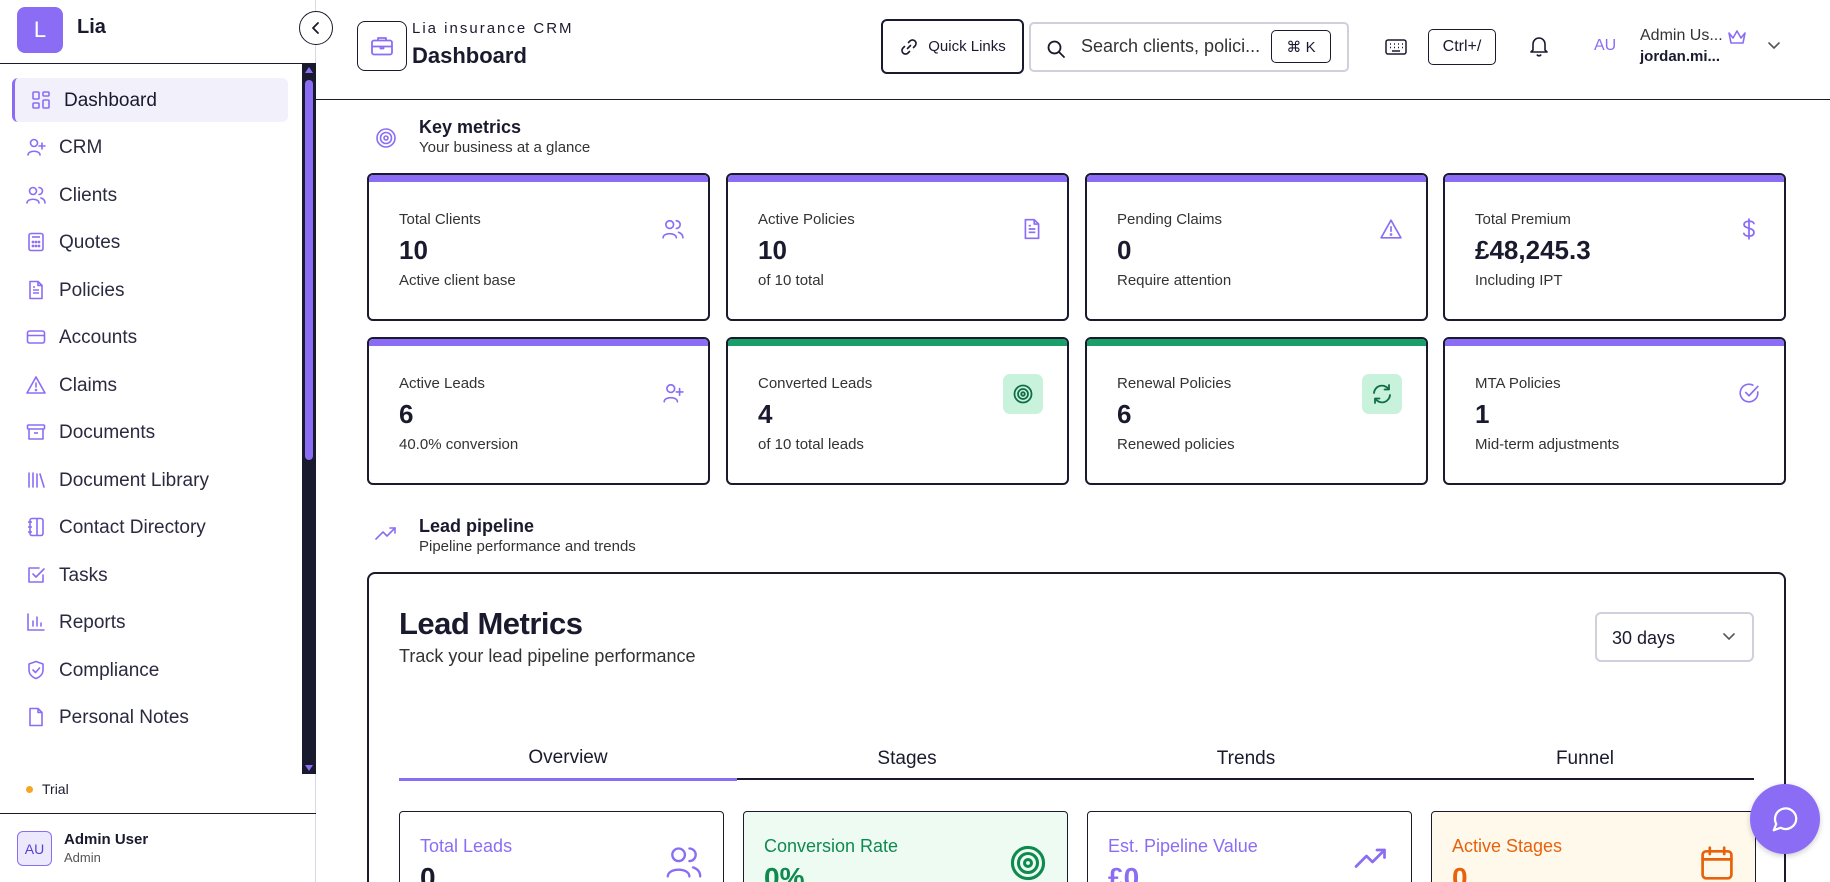  I want to click on quick-links-label: Quick Links, so click(967, 46).